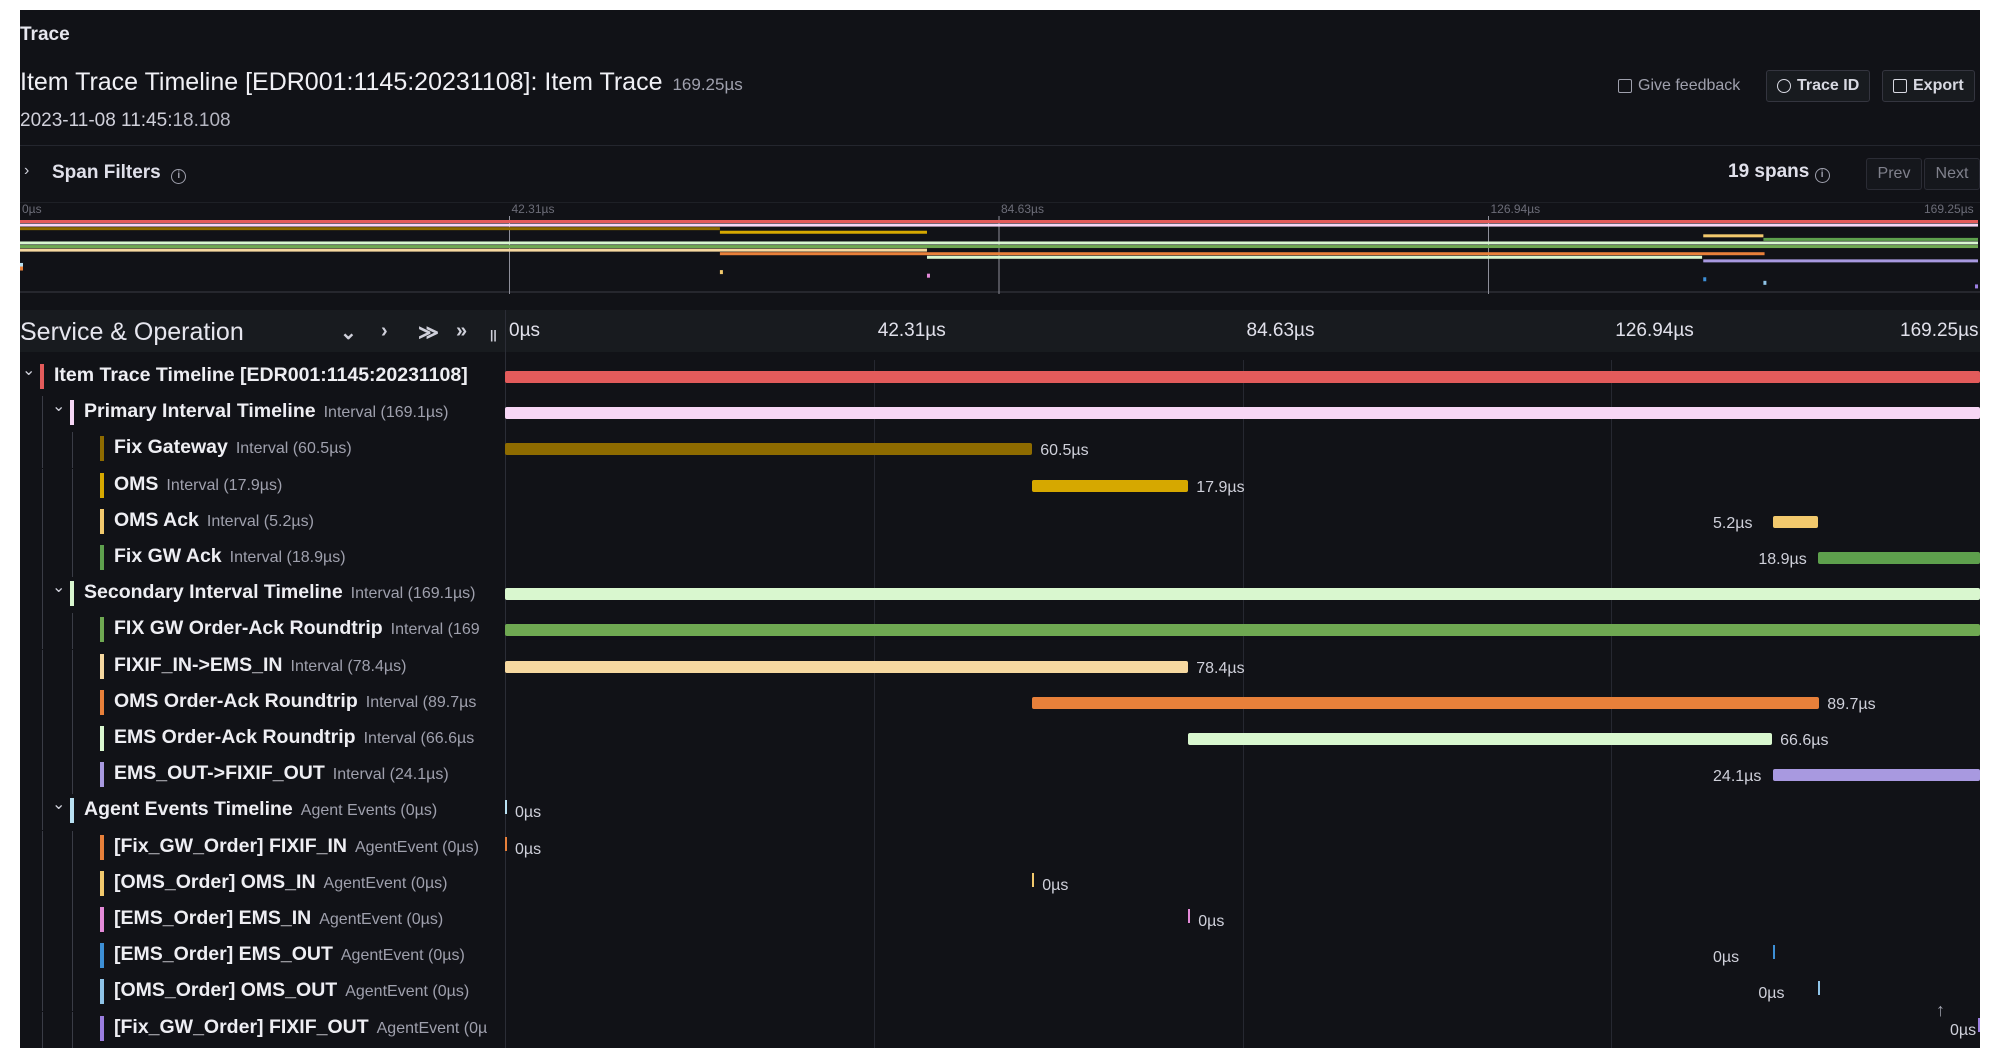  I want to click on span-row: Fix Gateway Interval (60.5µs) 60.5µs, so click(1000, 450).